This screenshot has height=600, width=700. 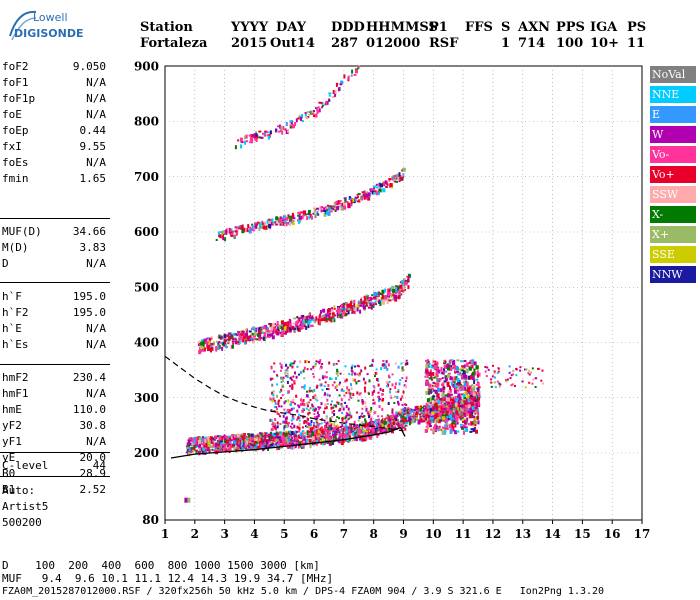 I want to click on legend-item: NoVal, so click(x=673, y=74).